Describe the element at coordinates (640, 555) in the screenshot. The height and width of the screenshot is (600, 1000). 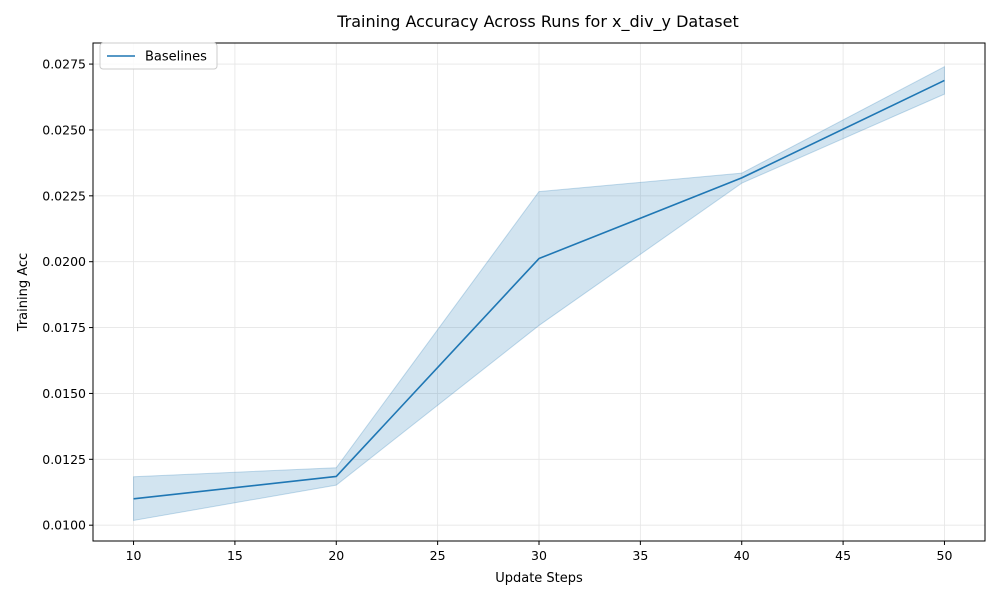
I see `x-tick-label: 35` at that location.